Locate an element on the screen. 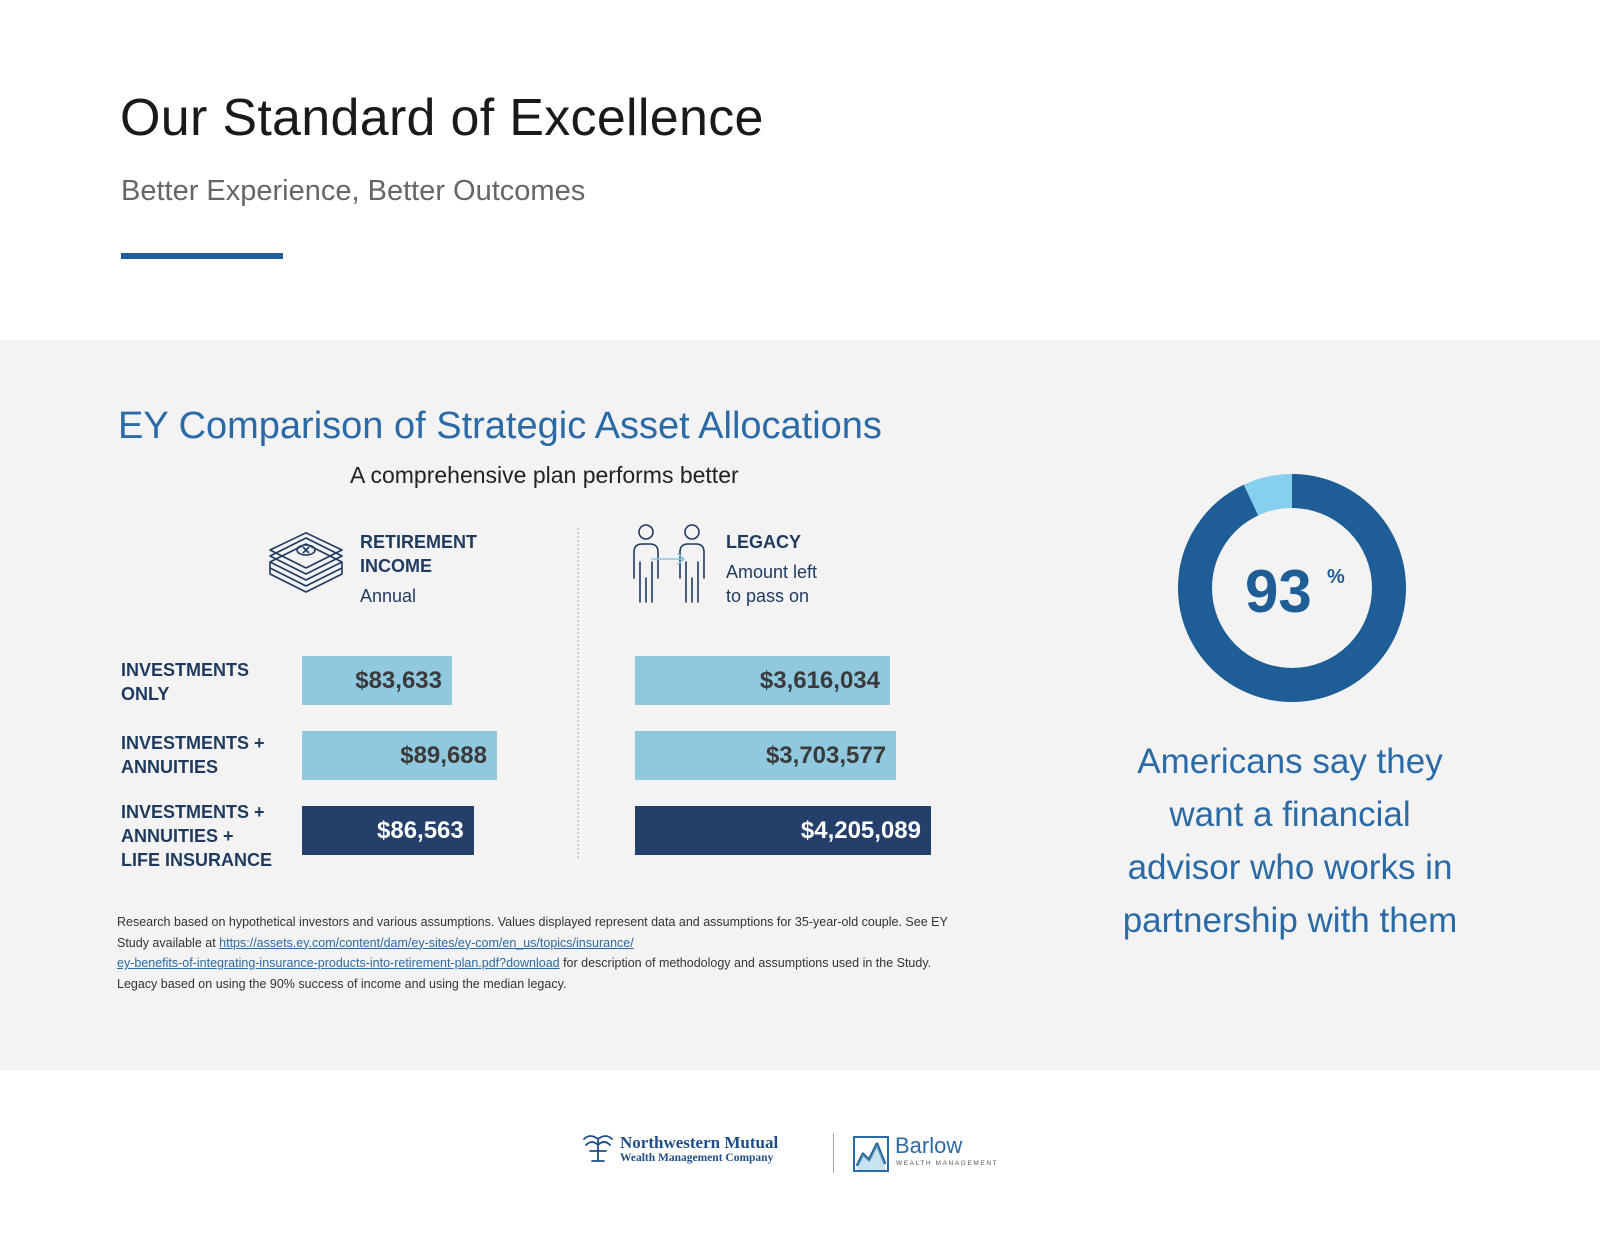 Image resolution: width=1600 pixels, height=1236 pixels. barlow-name: Barlow is located at coordinates (929, 1145).